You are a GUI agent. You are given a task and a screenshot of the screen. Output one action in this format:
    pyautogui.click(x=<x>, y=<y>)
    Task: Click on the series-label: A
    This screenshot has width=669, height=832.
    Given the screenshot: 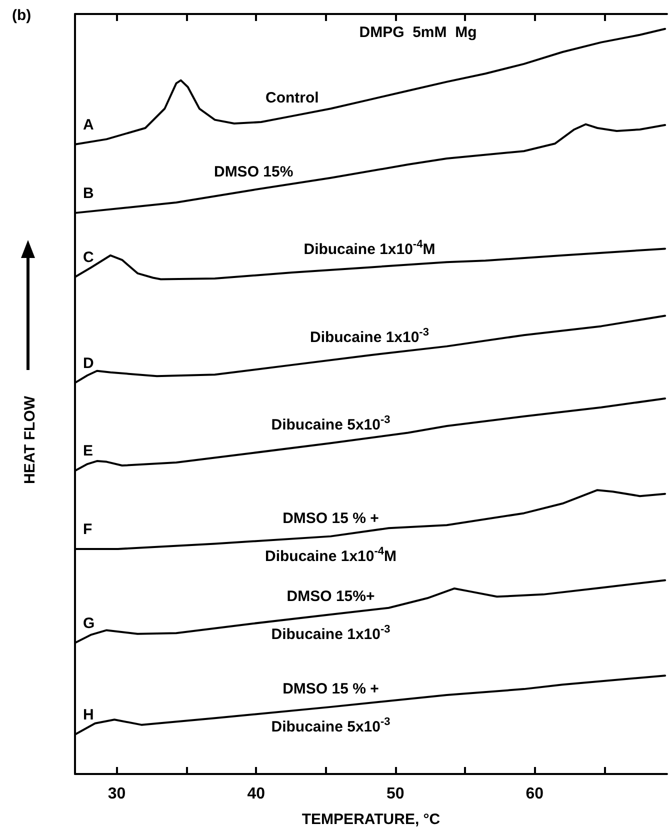 What is the action you would take?
    pyautogui.click(x=88, y=125)
    